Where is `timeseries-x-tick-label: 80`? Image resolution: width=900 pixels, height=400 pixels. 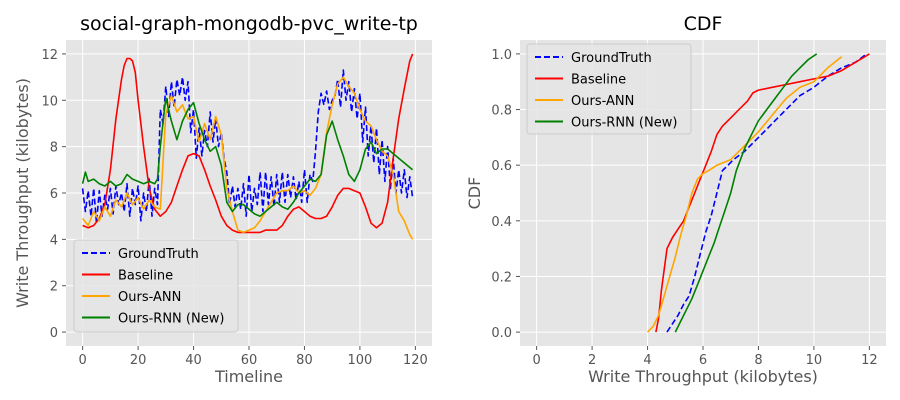 timeseries-x-tick-label: 80 is located at coordinates (304, 360).